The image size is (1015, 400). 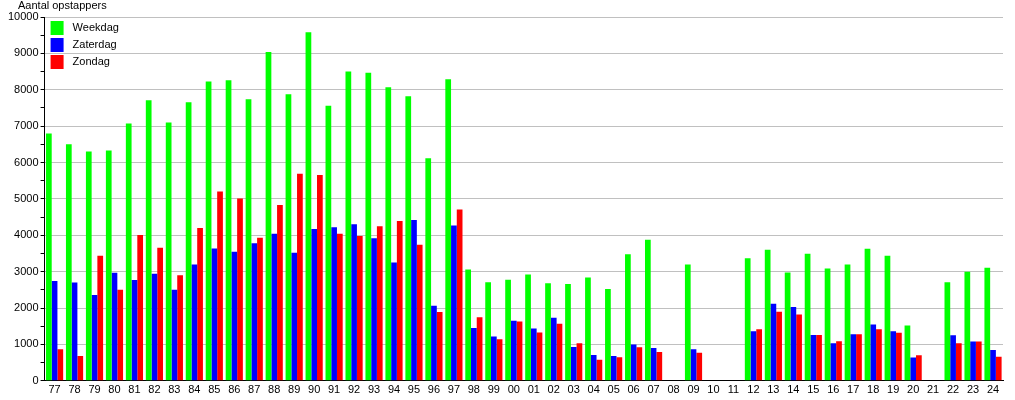 What do you see at coordinates (26, 234) in the screenshot?
I see `y-tick-label: 4000` at bounding box center [26, 234].